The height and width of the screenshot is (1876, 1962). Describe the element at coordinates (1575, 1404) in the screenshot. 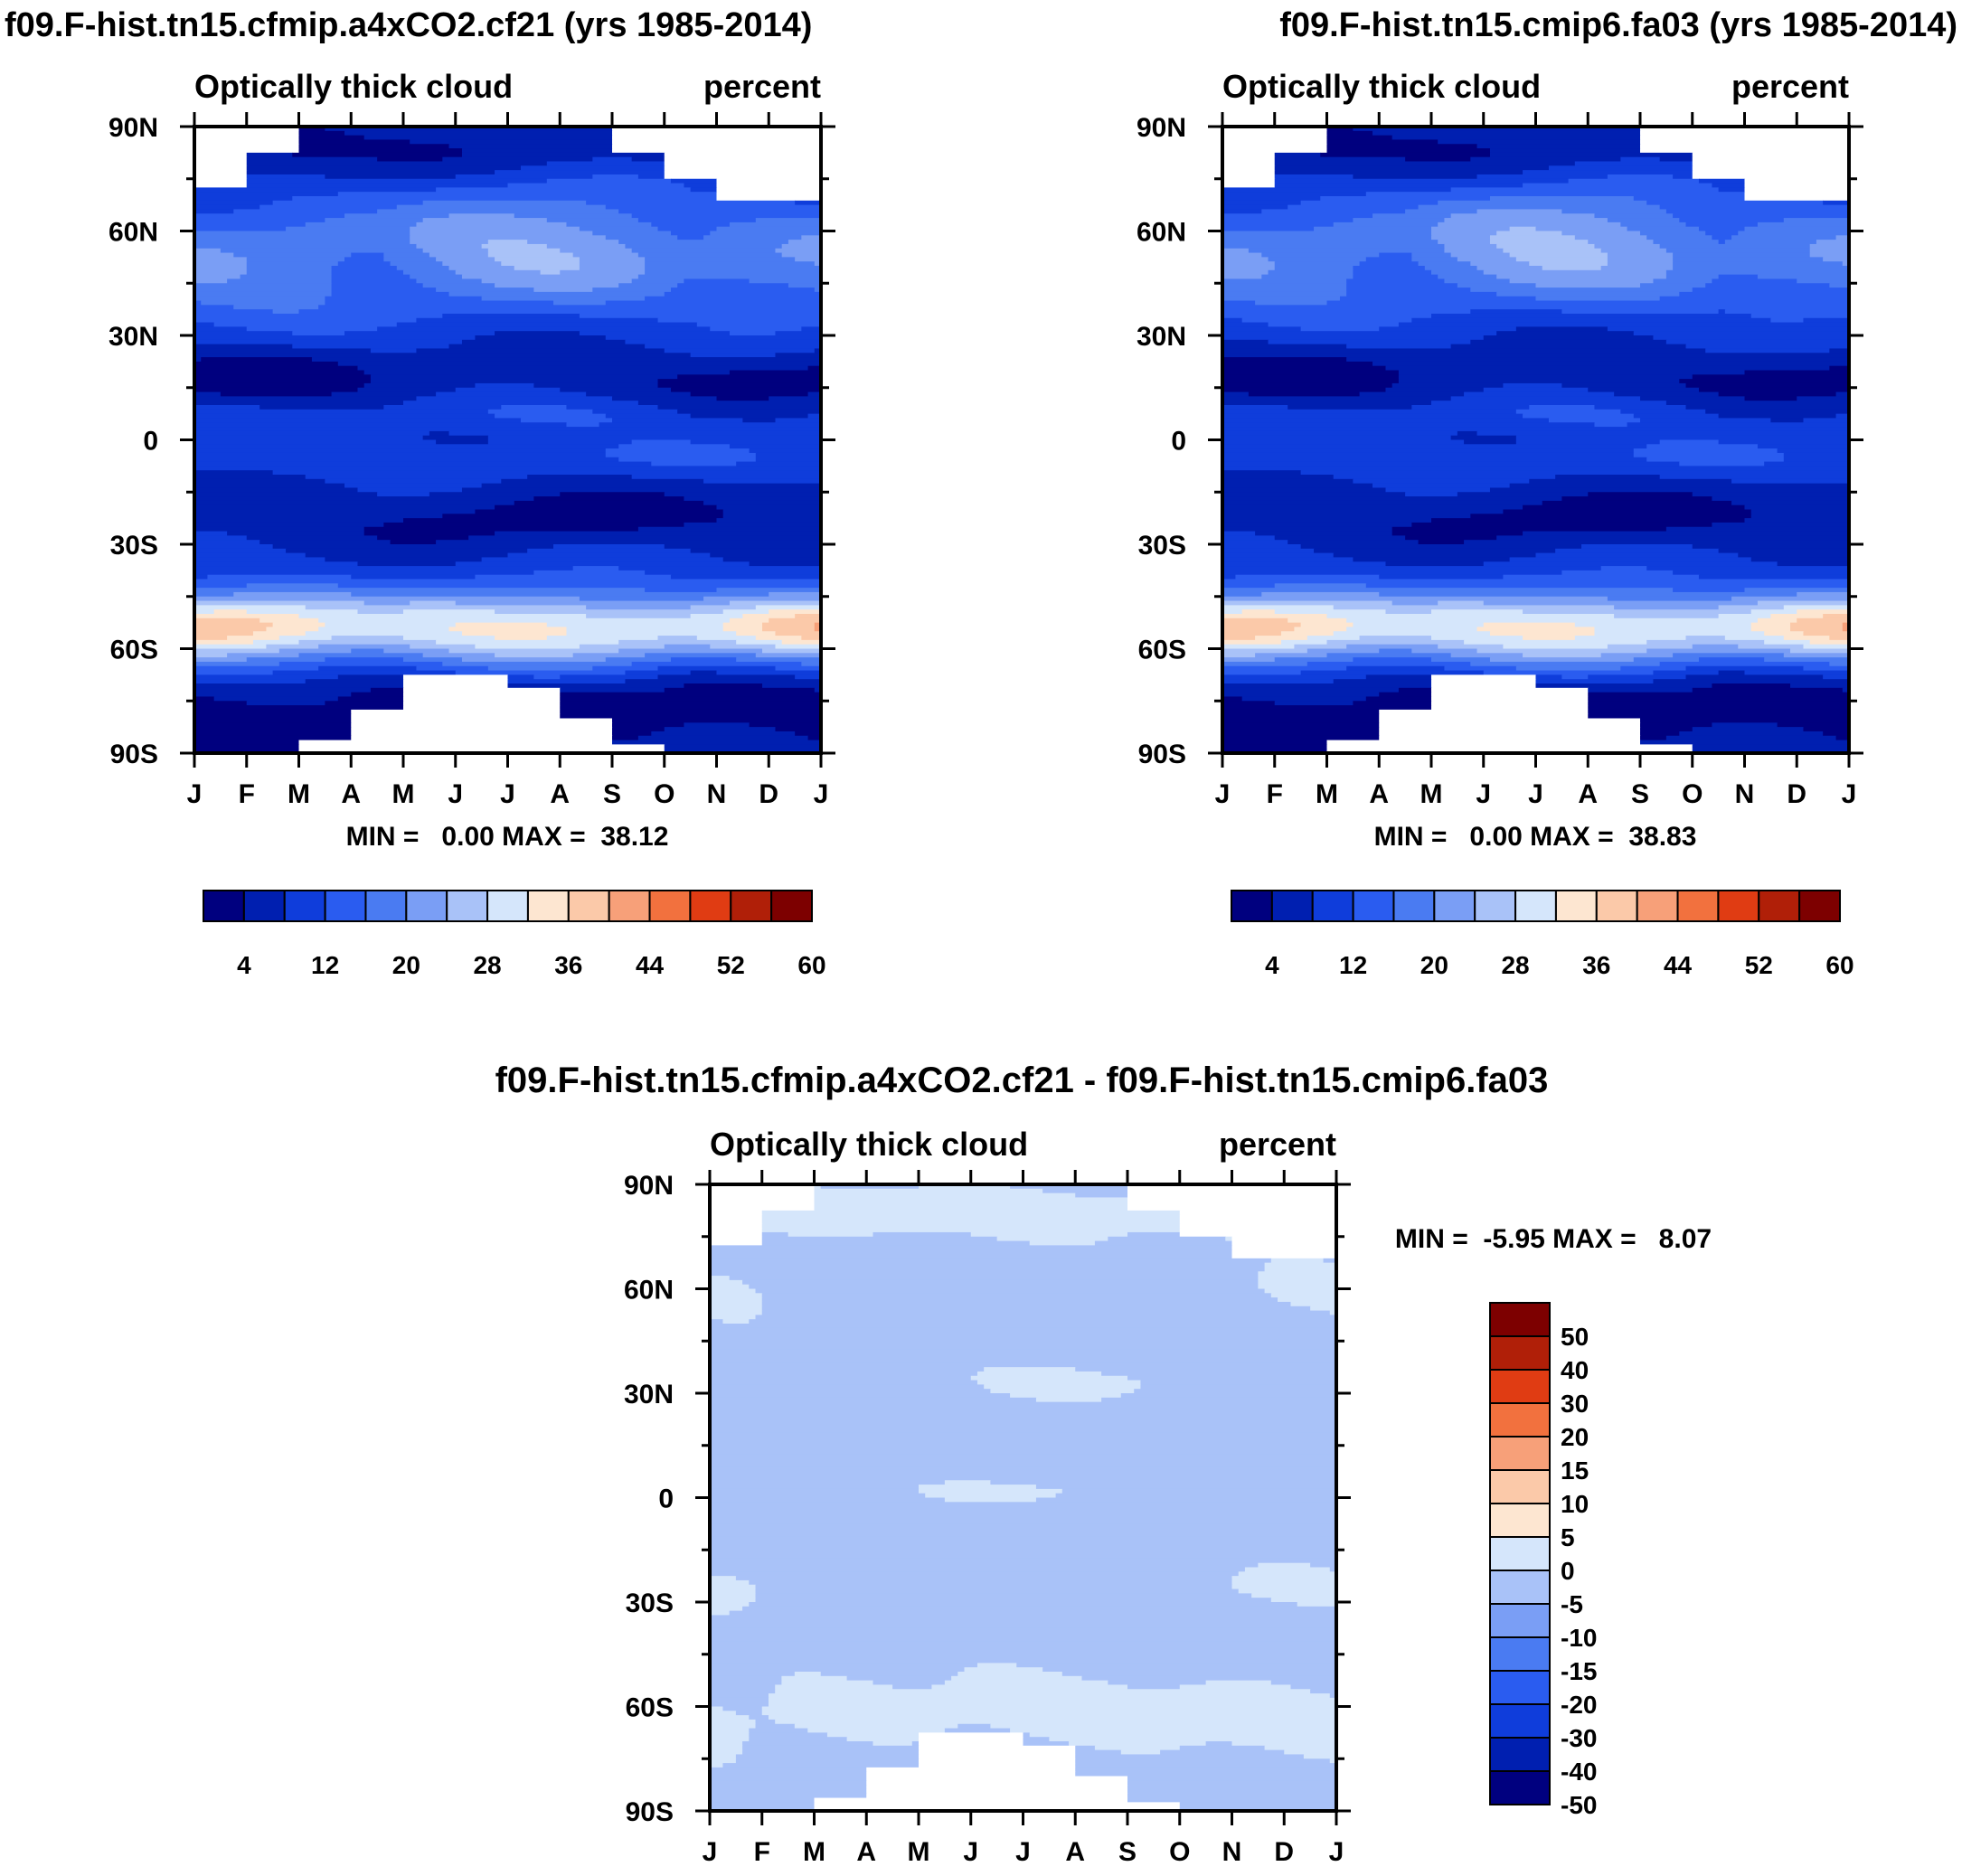

I see `panel-diff-colorbar-label: 30` at that location.